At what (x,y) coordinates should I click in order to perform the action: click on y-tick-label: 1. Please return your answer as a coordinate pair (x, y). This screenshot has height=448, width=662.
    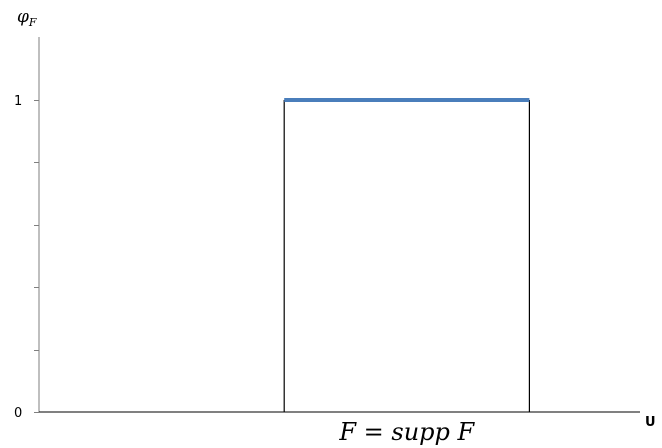
    Looking at the image, I should click on (18, 101).